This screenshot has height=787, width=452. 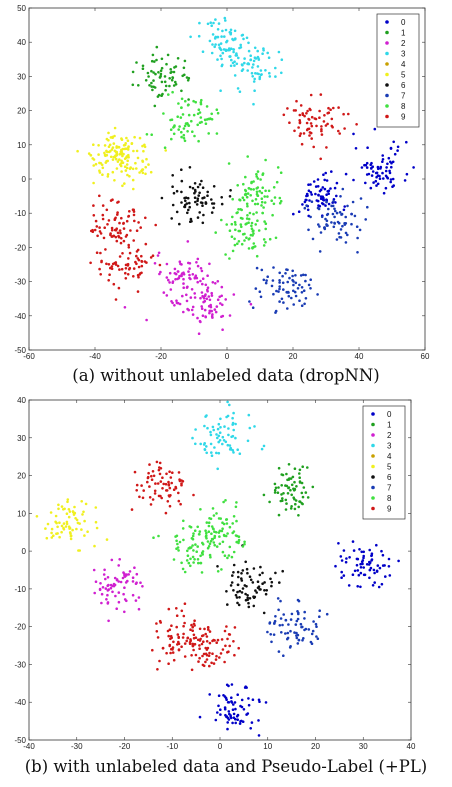 What do you see at coordinates (403, 33) in the screenshot?
I see `legend-label: 1` at bounding box center [403, 33].